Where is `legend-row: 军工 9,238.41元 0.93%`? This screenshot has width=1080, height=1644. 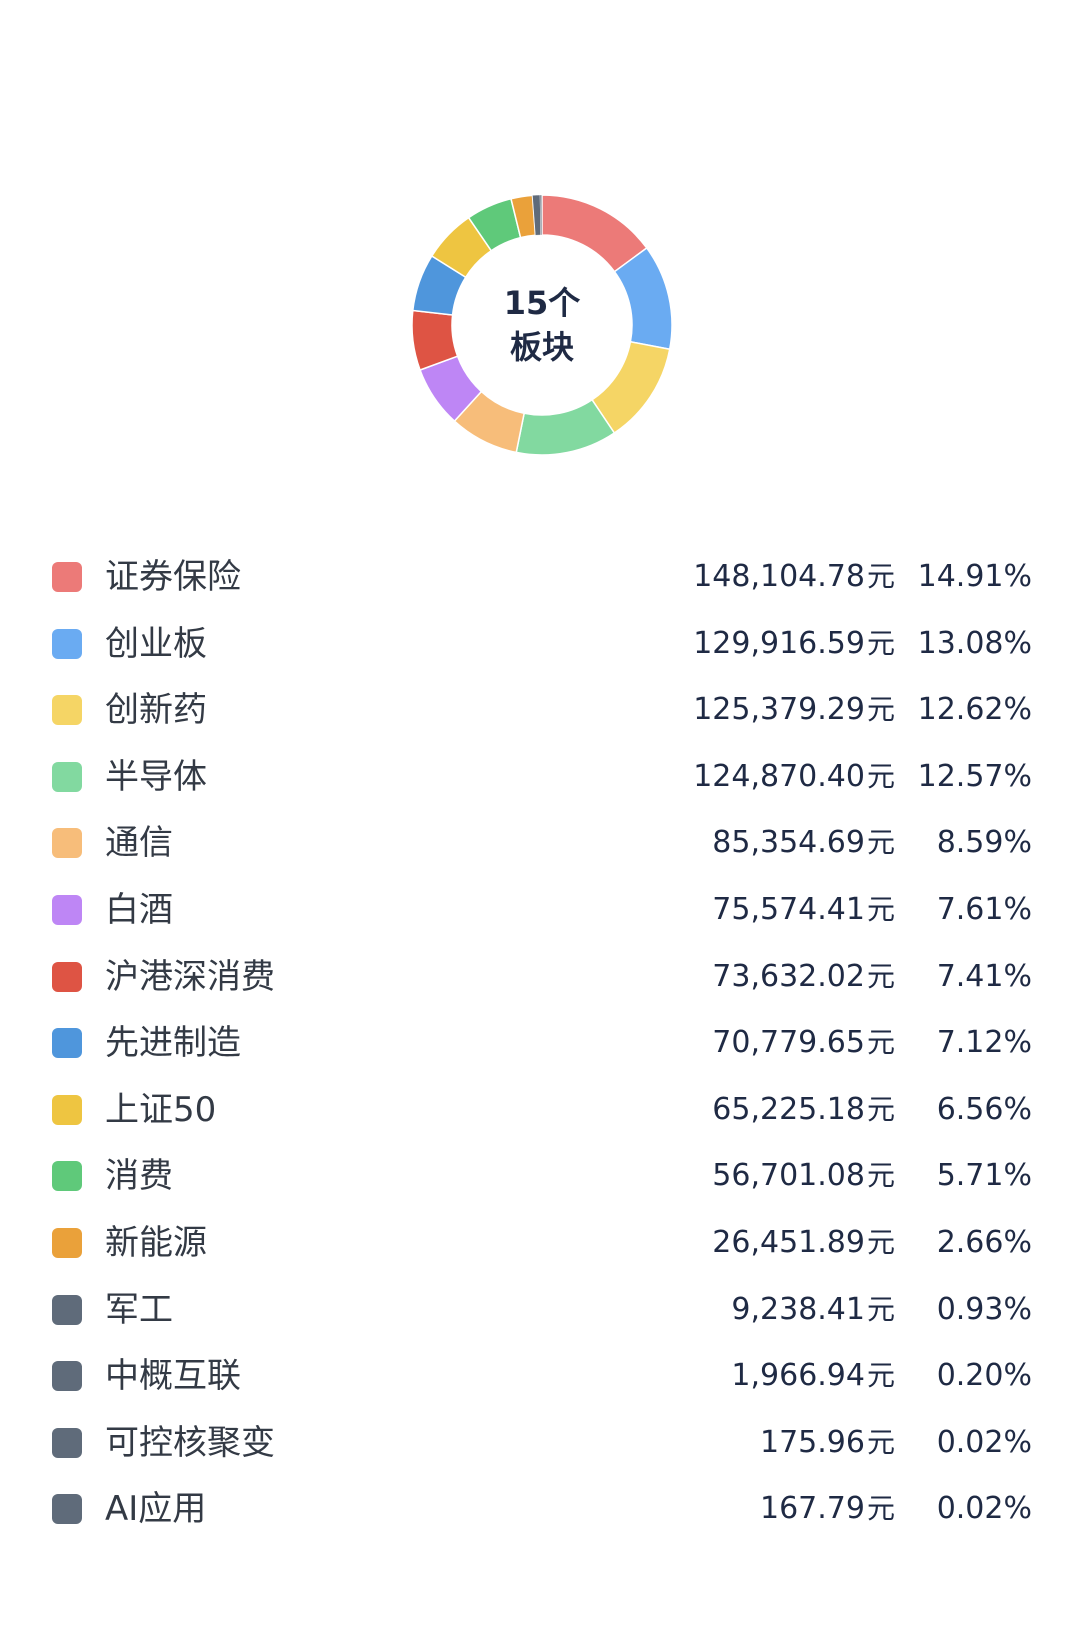 legend-row: 军工 9,238.41元 0.93% is located at coordinates (540, 1311).